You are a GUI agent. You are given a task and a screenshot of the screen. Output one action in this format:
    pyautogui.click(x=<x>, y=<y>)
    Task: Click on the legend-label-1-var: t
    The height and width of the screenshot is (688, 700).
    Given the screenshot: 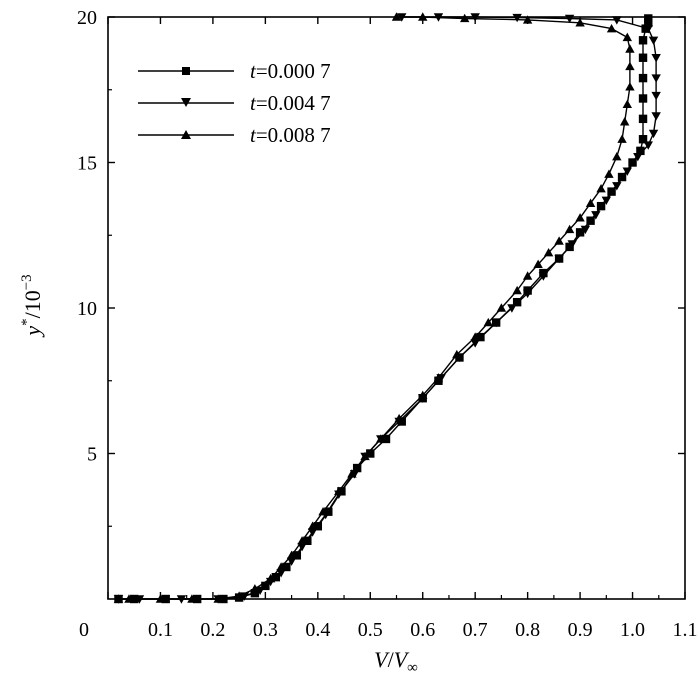 What is the action you would take?
    pyautogui.click(x=253, y=71)
    